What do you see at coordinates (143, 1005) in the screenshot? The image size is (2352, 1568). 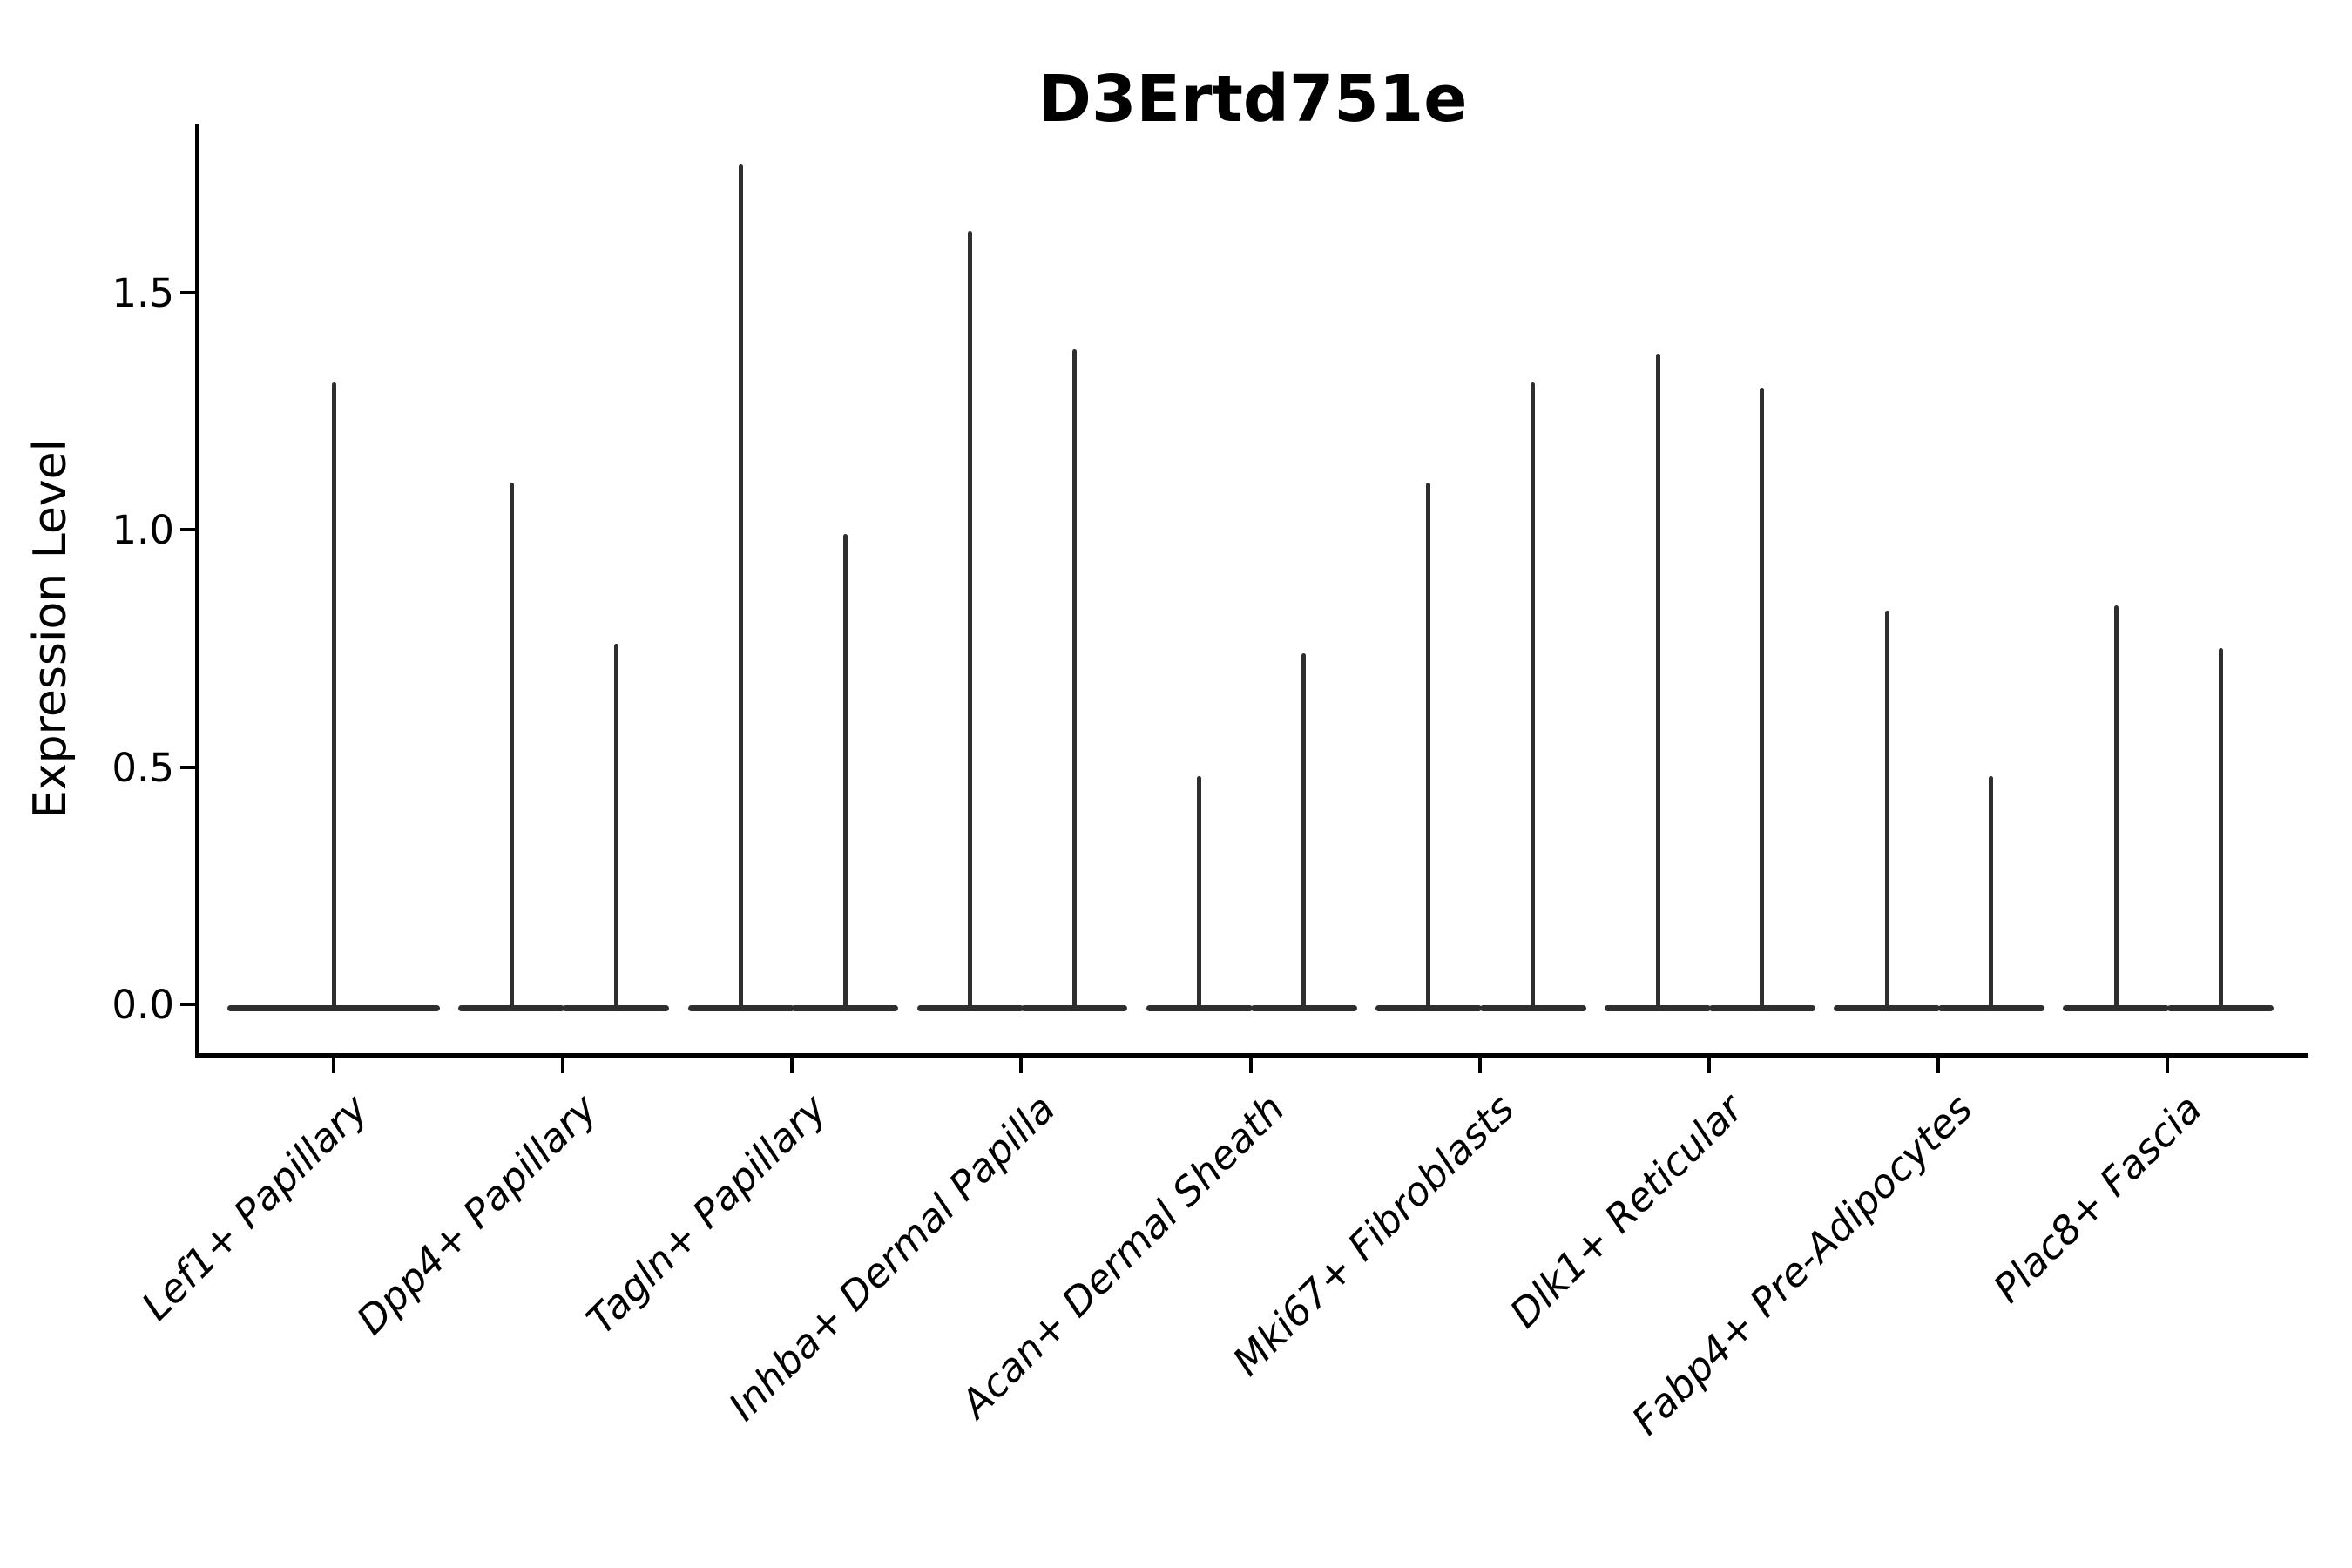 I see `y-tick-label: 0.0` at bounding box center [143, 1005].